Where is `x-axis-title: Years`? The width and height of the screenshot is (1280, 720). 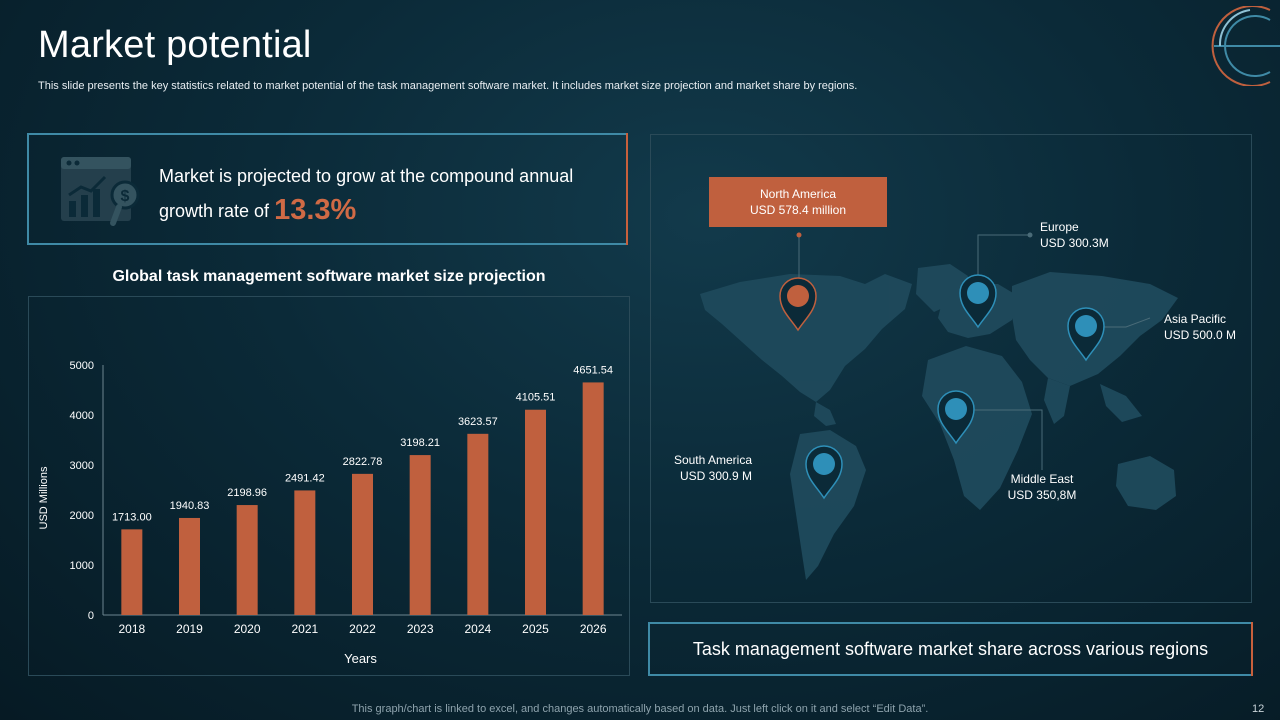 x-axis-title: Years is located at coordinates (360, 658).